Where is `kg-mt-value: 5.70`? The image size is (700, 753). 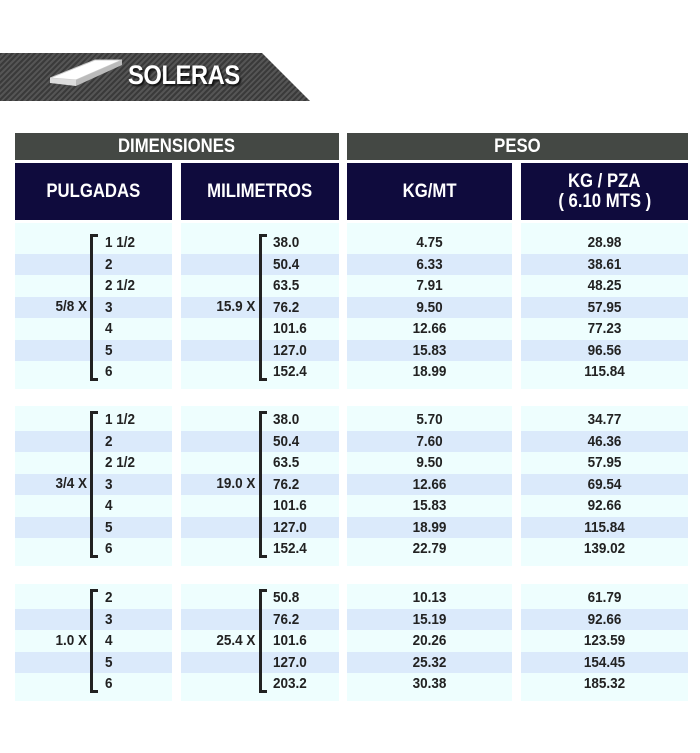
kg-mt-value: 5.70 is located at coordinates (429, 419).